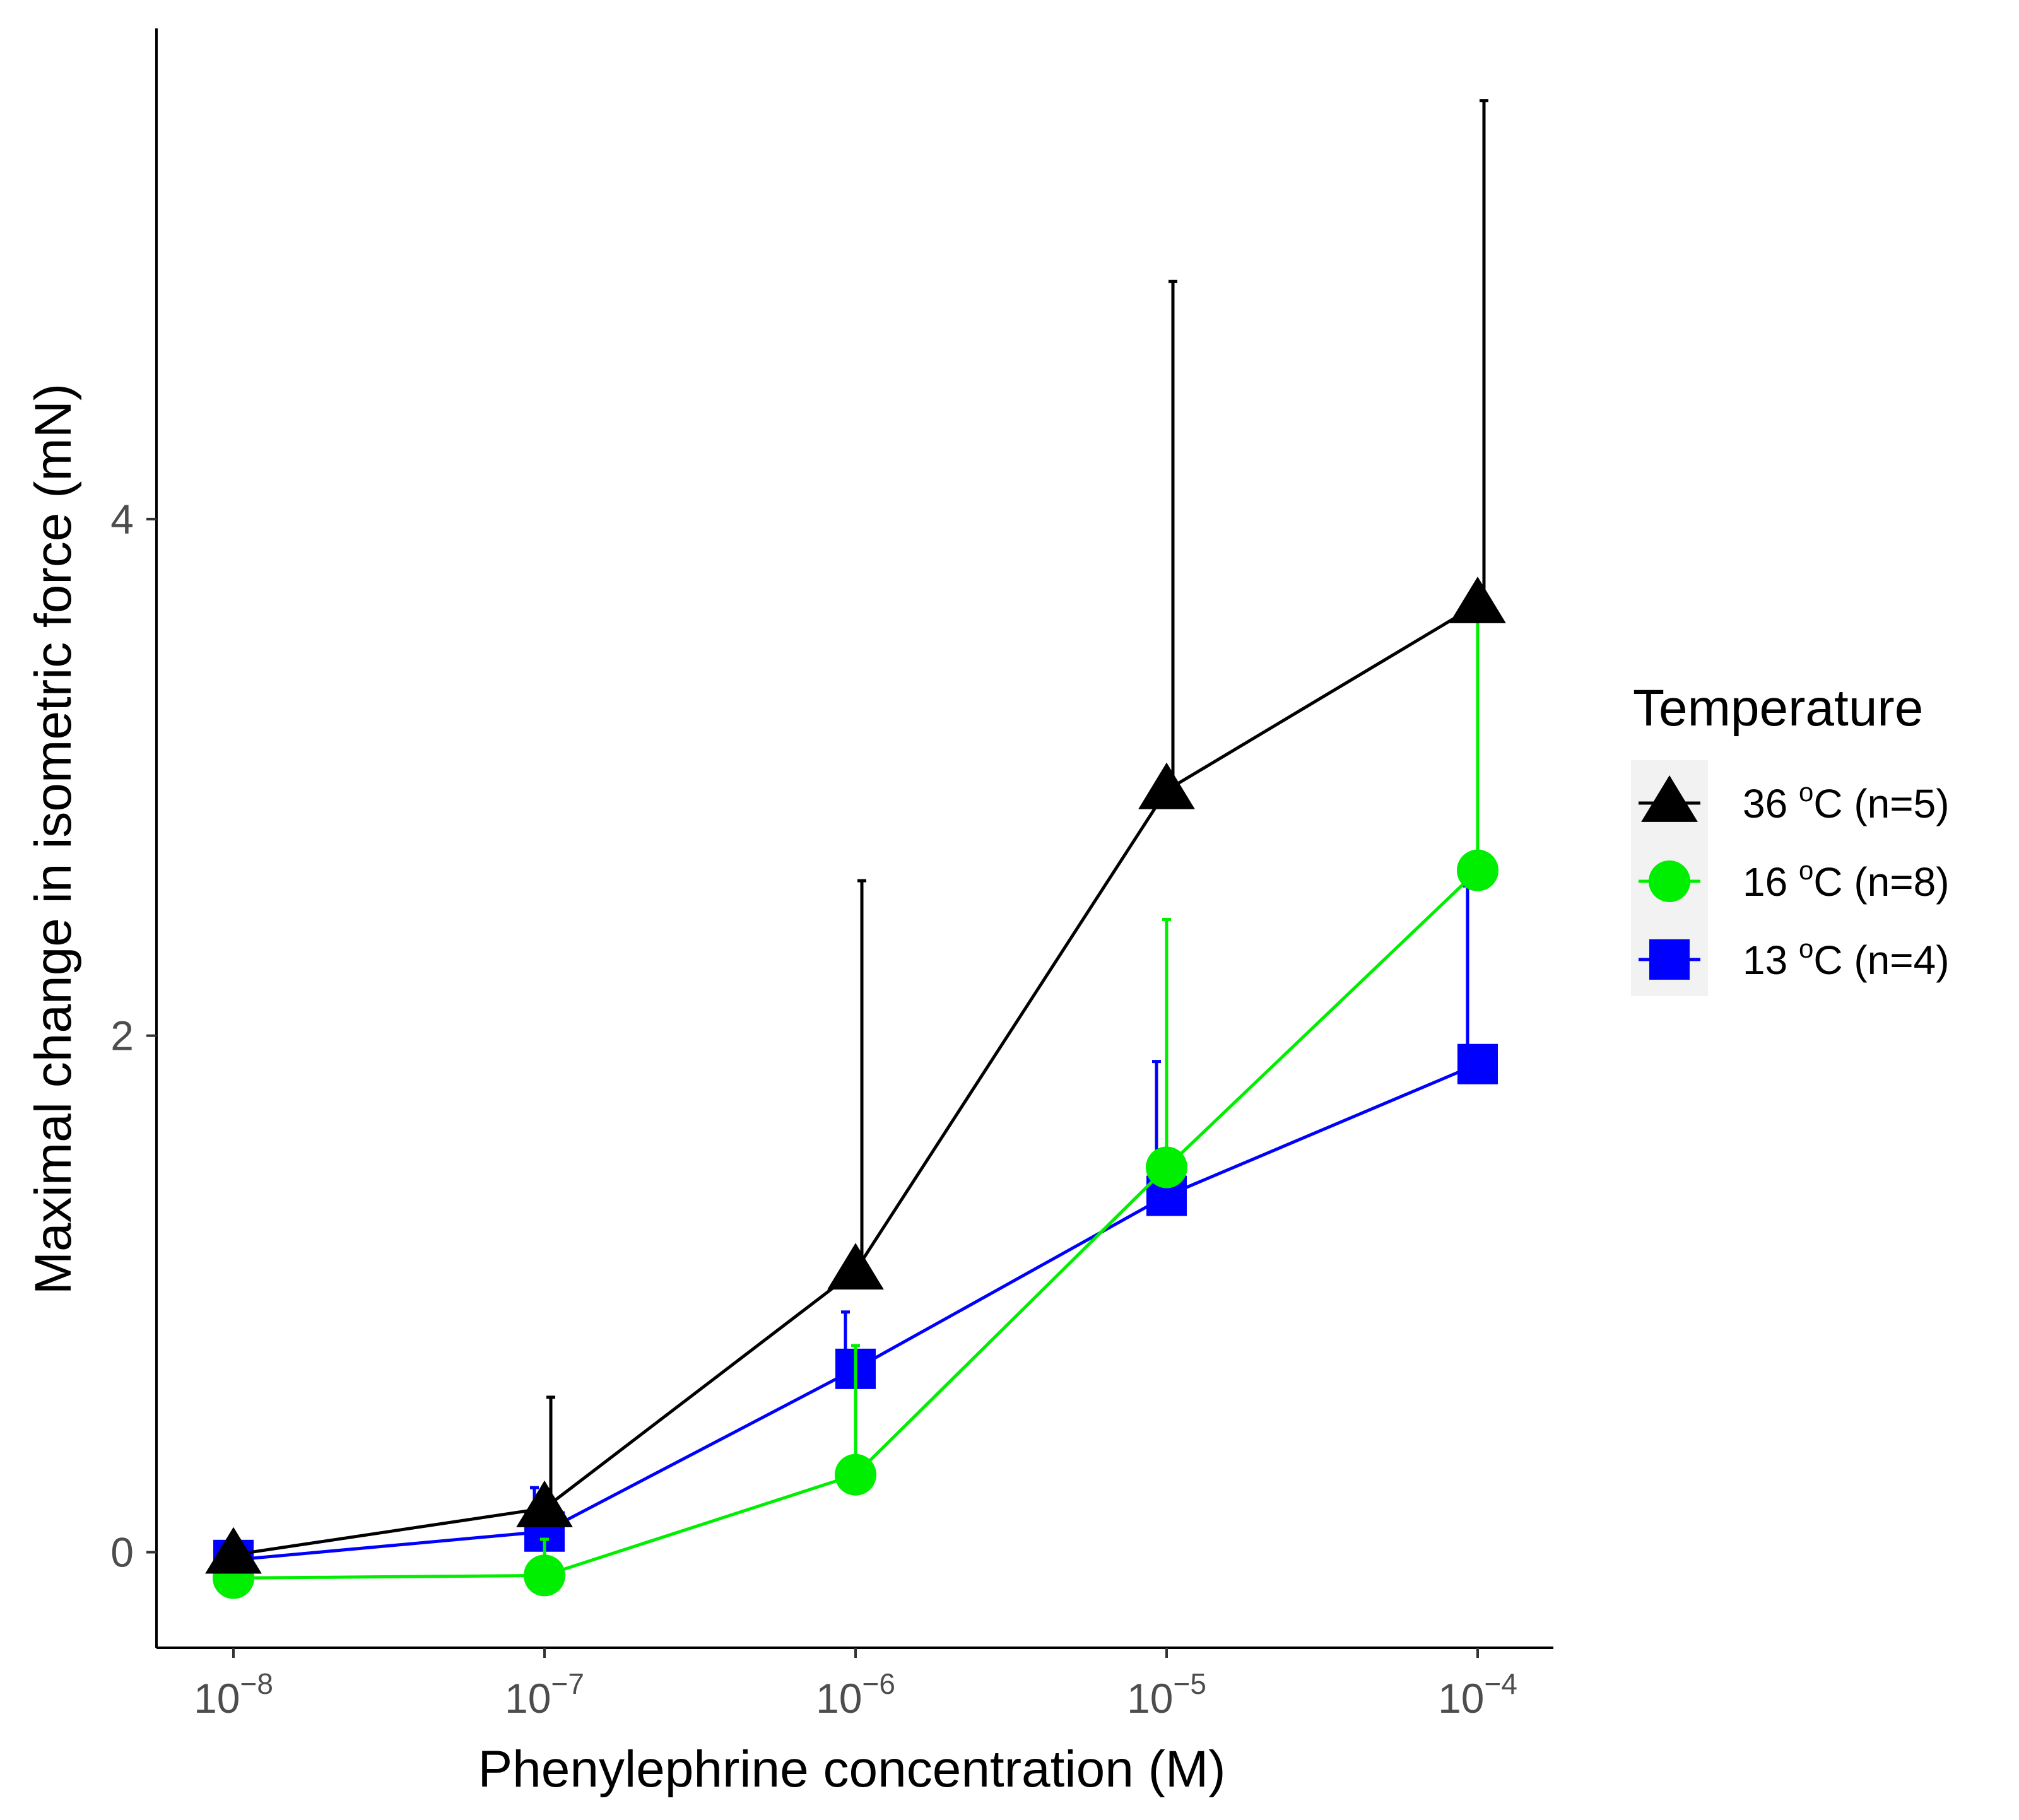 Image resolution: width=2019 pixels, height=1820 pixels. I want to click on y-tick-label: 0, so click(122, 1552).